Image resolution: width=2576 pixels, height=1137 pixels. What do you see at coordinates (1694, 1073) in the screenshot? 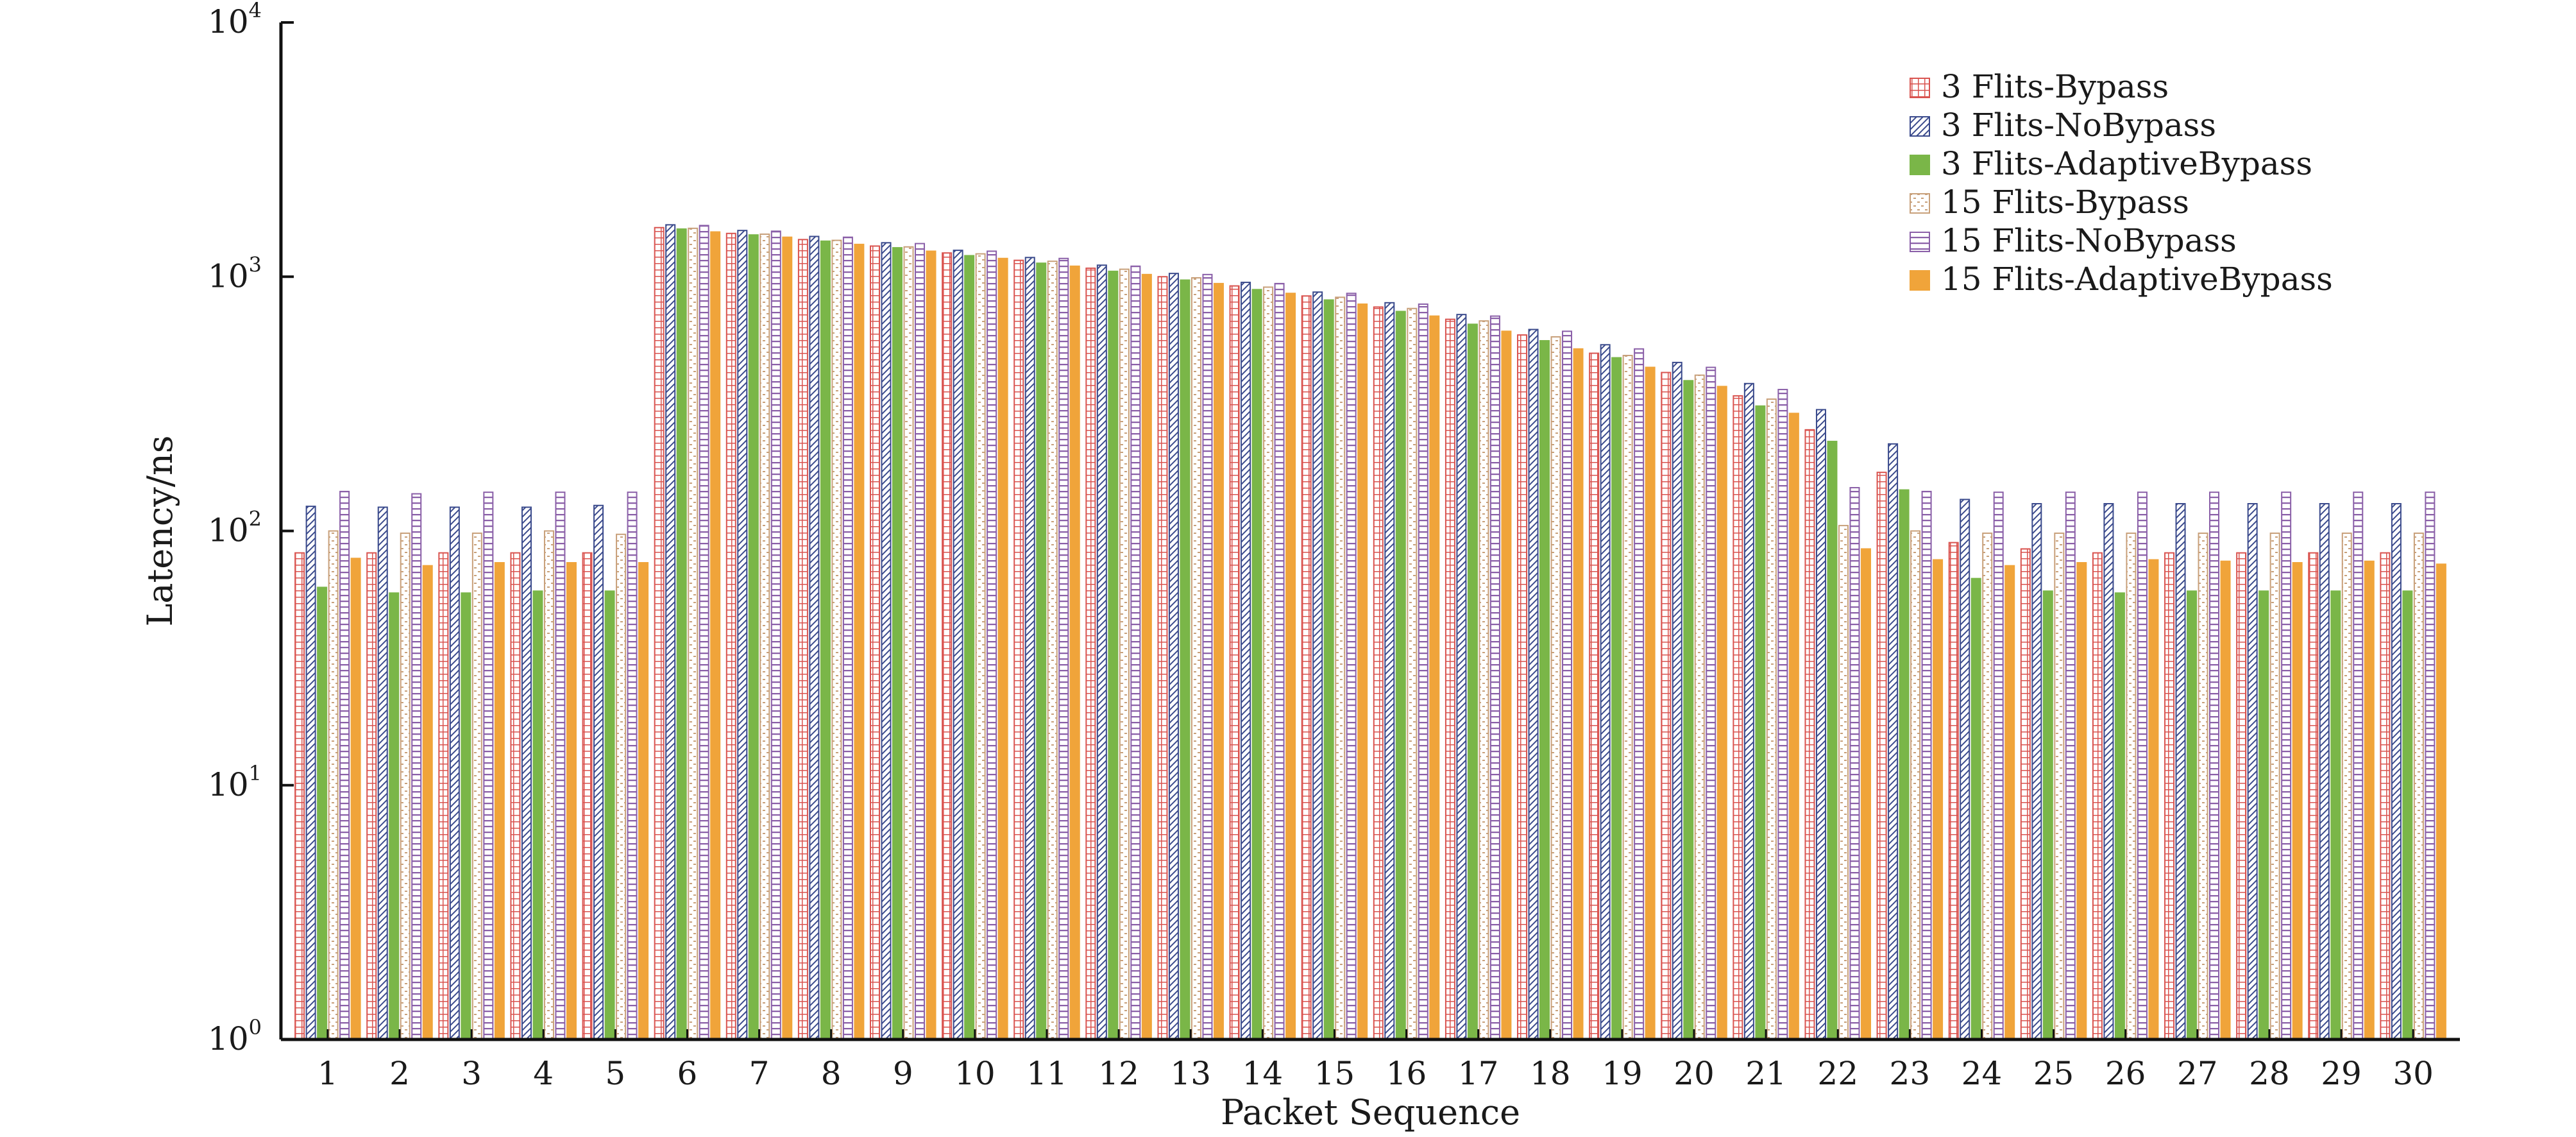
I see `x-tick-label: 20` at bounding box center [1694, 1073].